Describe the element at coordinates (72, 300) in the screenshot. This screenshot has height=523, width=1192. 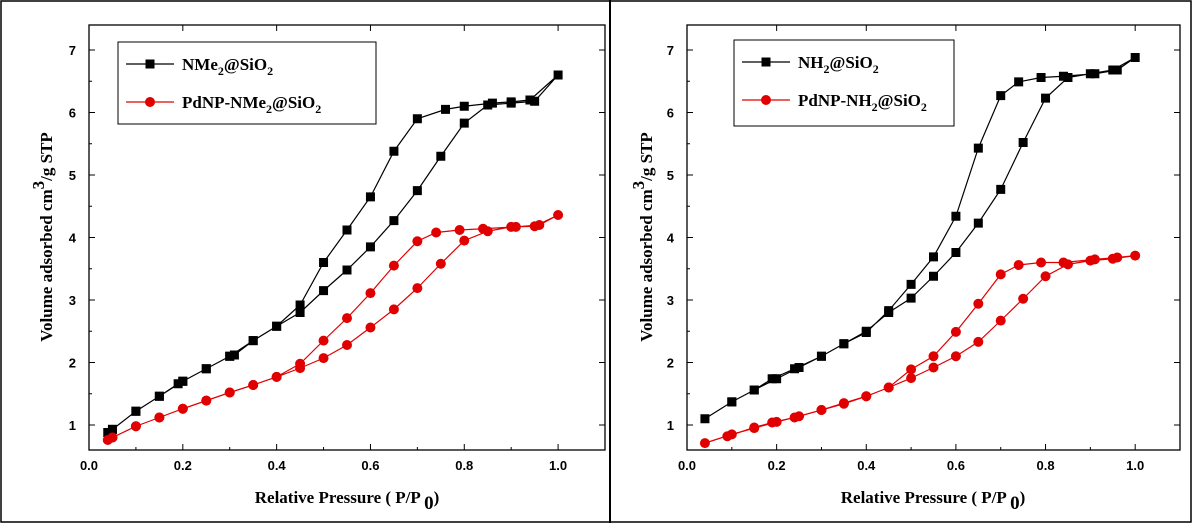
I see `chart-0-y-tick-label: 3` at that location.